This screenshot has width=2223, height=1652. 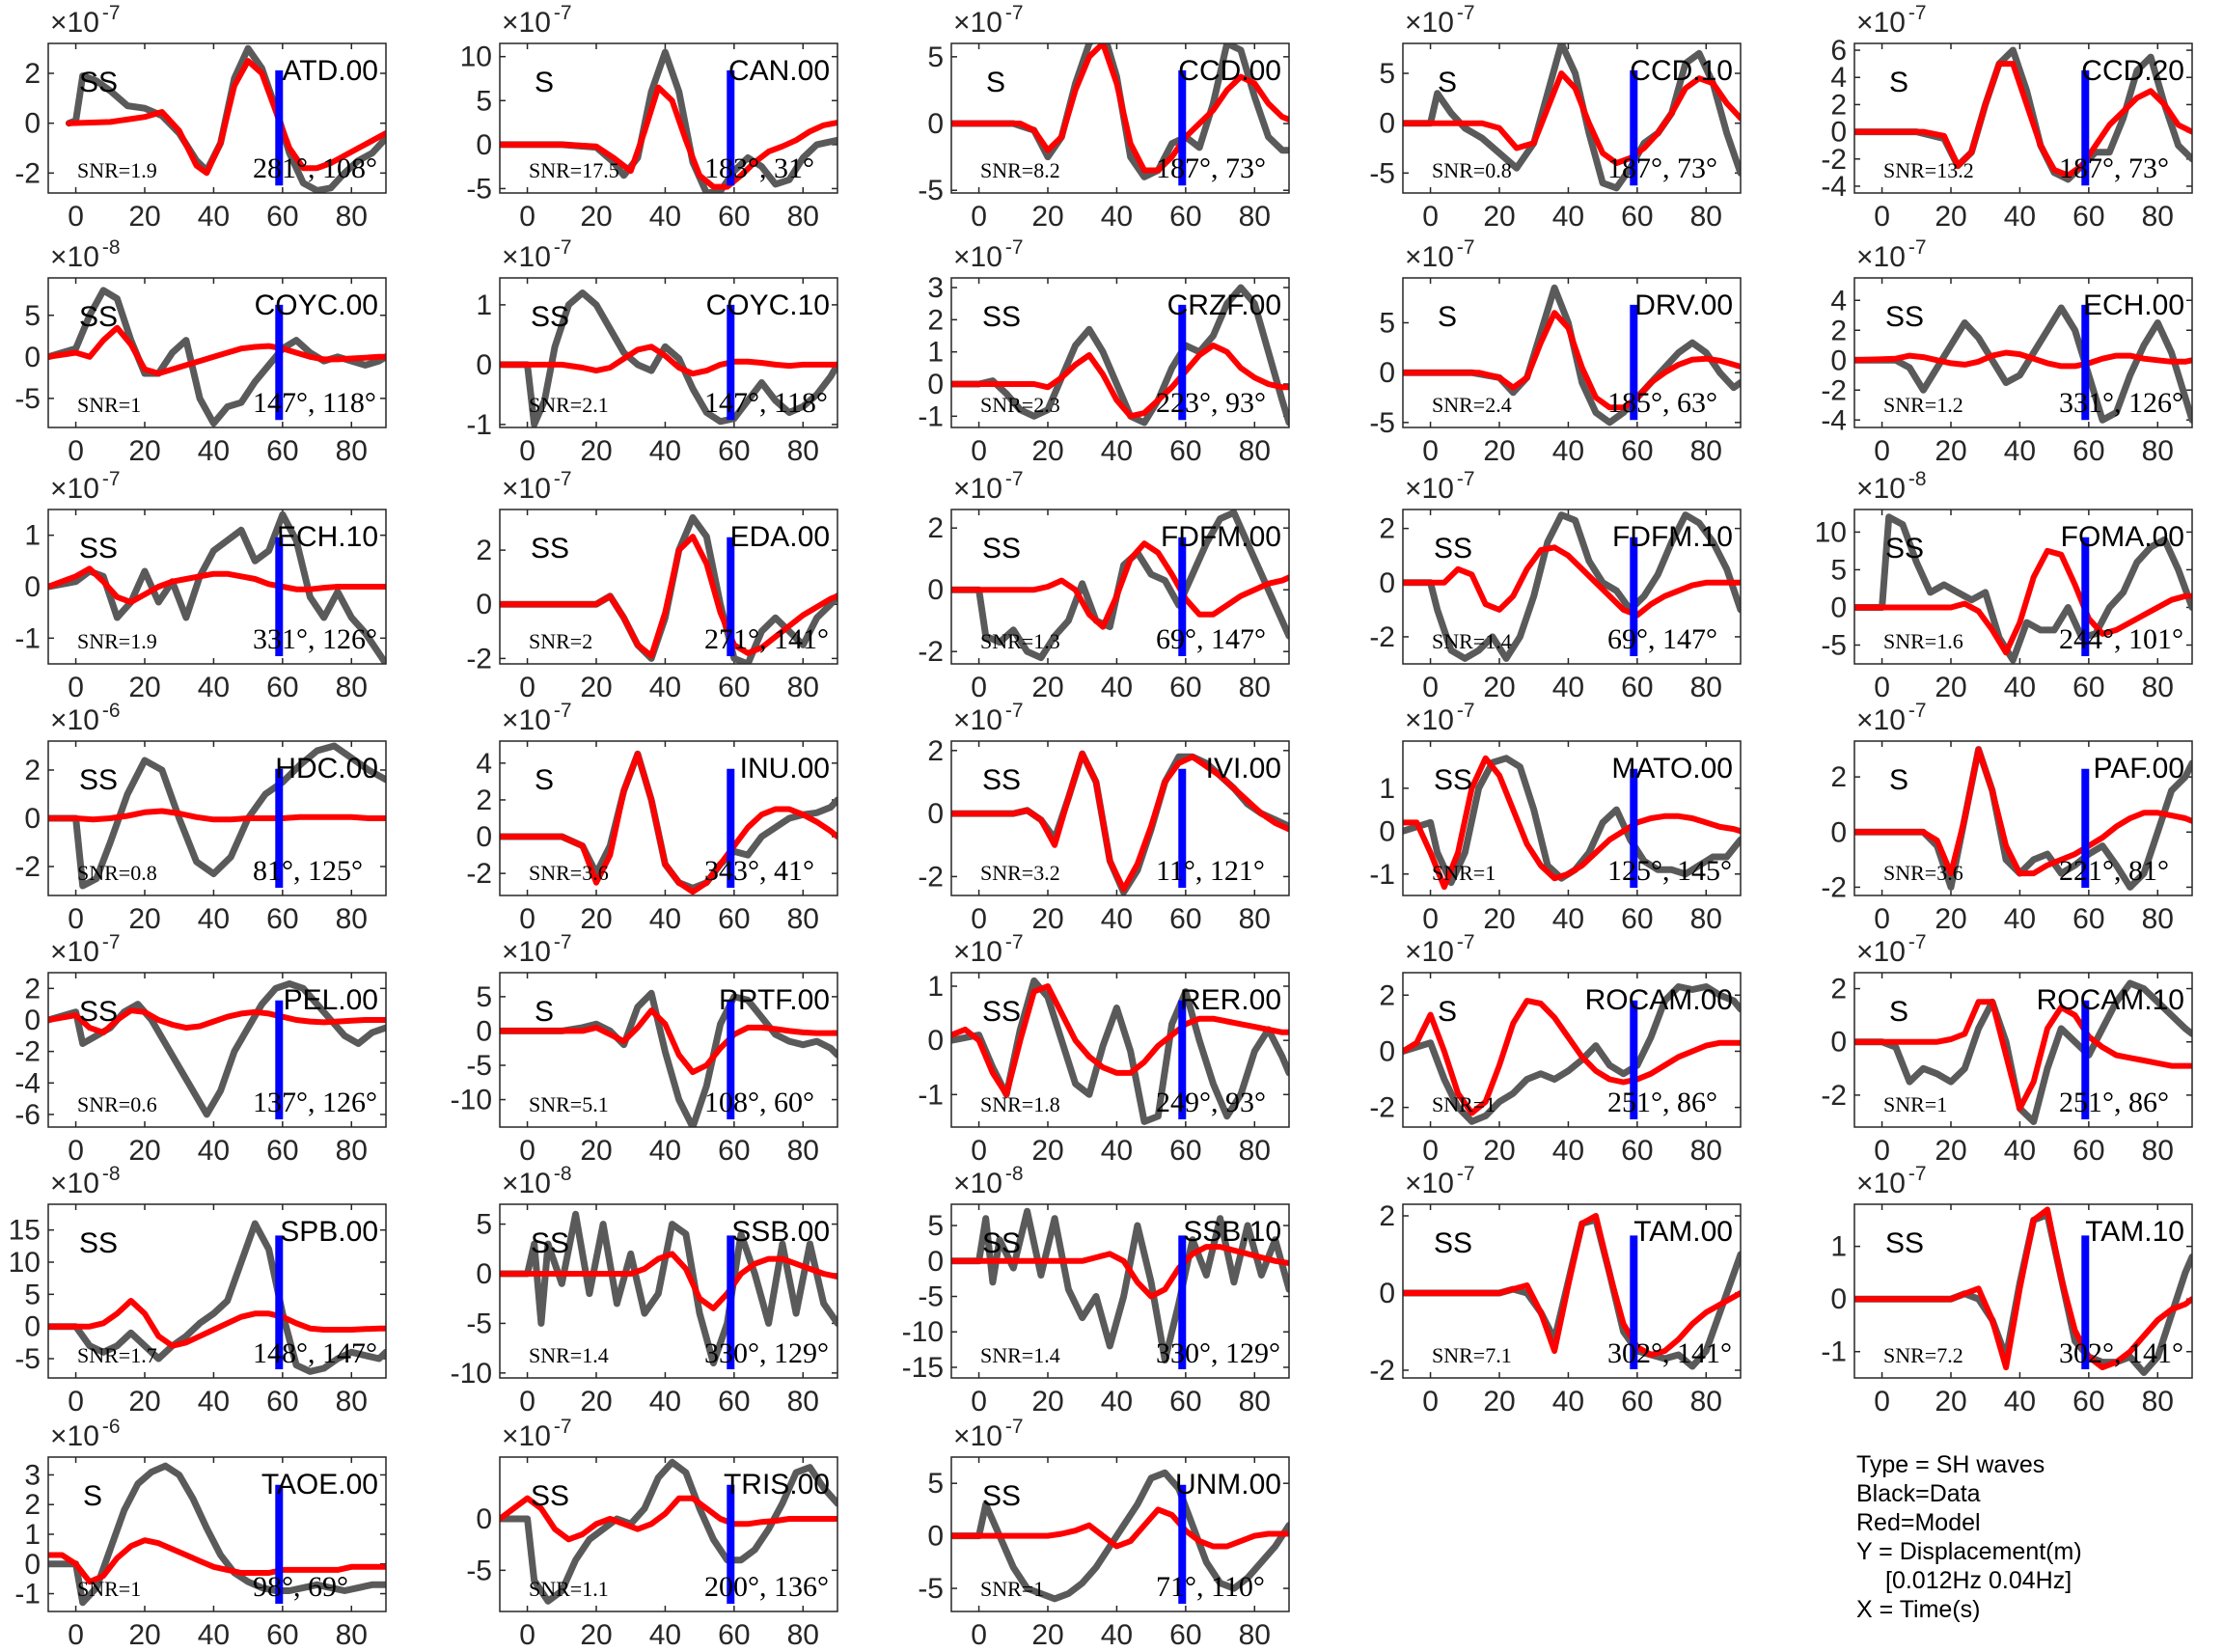 I want to click on snr-label: SNR=1.8, so click(x=1020, y=1104).